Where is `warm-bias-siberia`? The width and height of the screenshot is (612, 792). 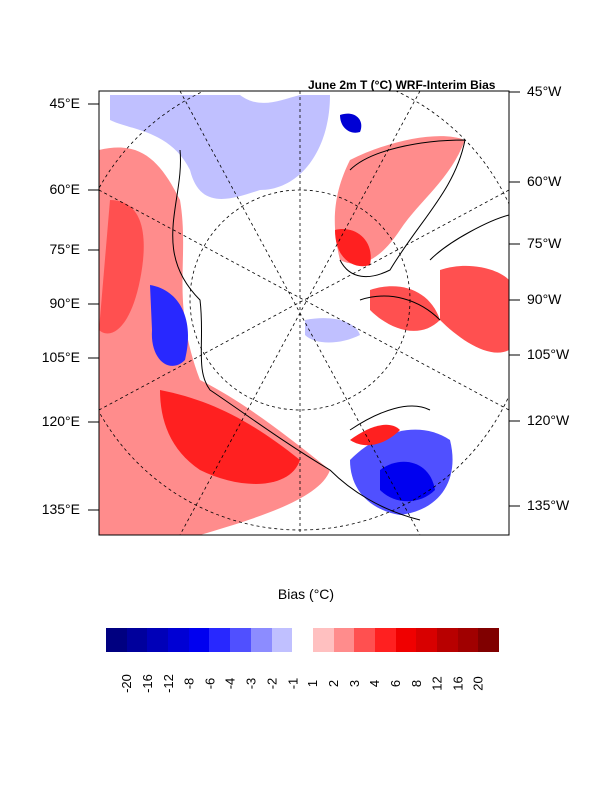 warm-bias-siberia is located at coordinates (230, 437).